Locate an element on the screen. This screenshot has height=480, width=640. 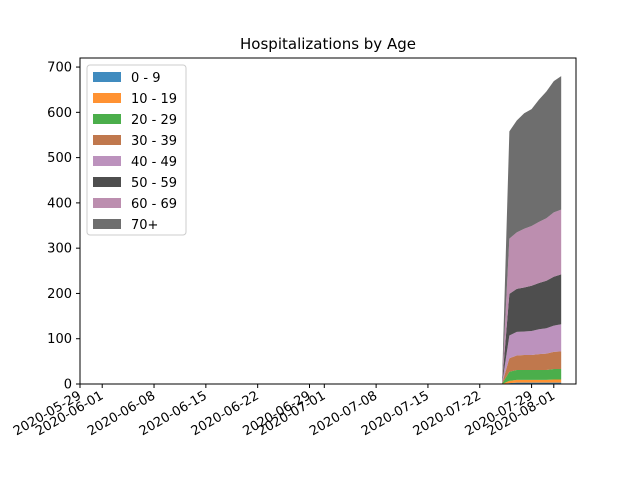
legend-label: 70+ is located at coordinates (144, 225).